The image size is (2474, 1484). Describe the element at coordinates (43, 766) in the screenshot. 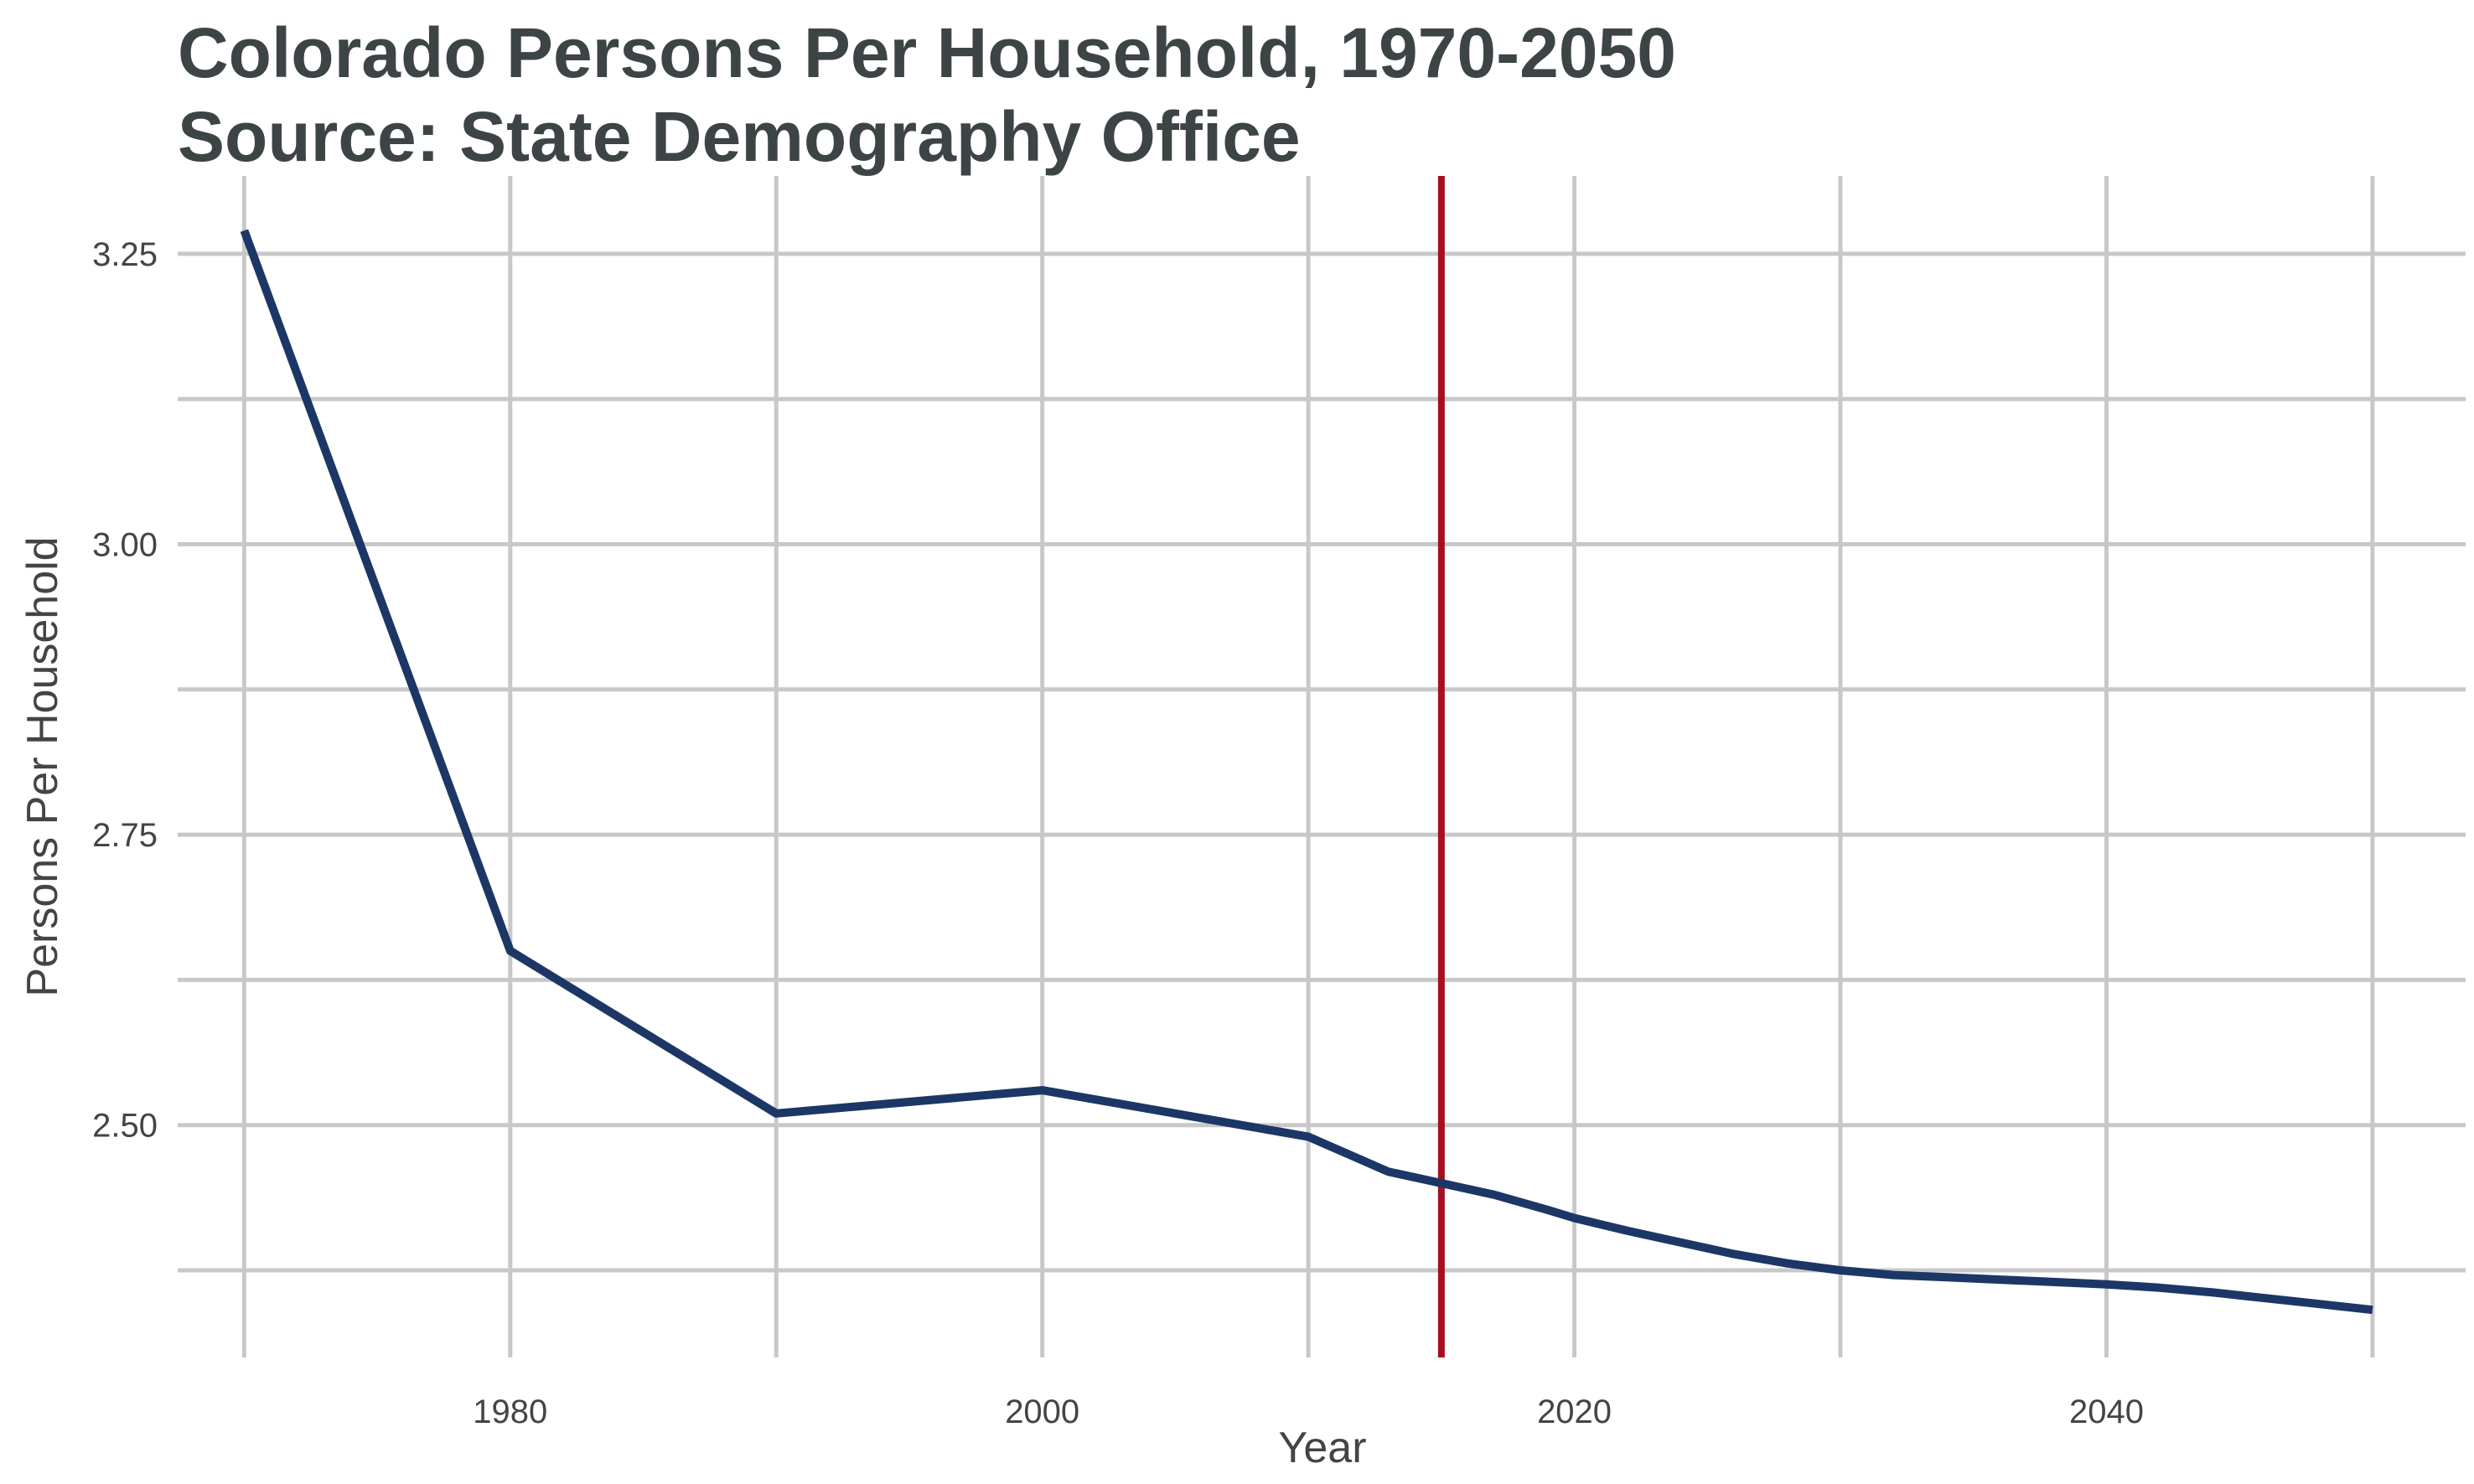

I see `y-axis-title: Persons Per Household` at that location.